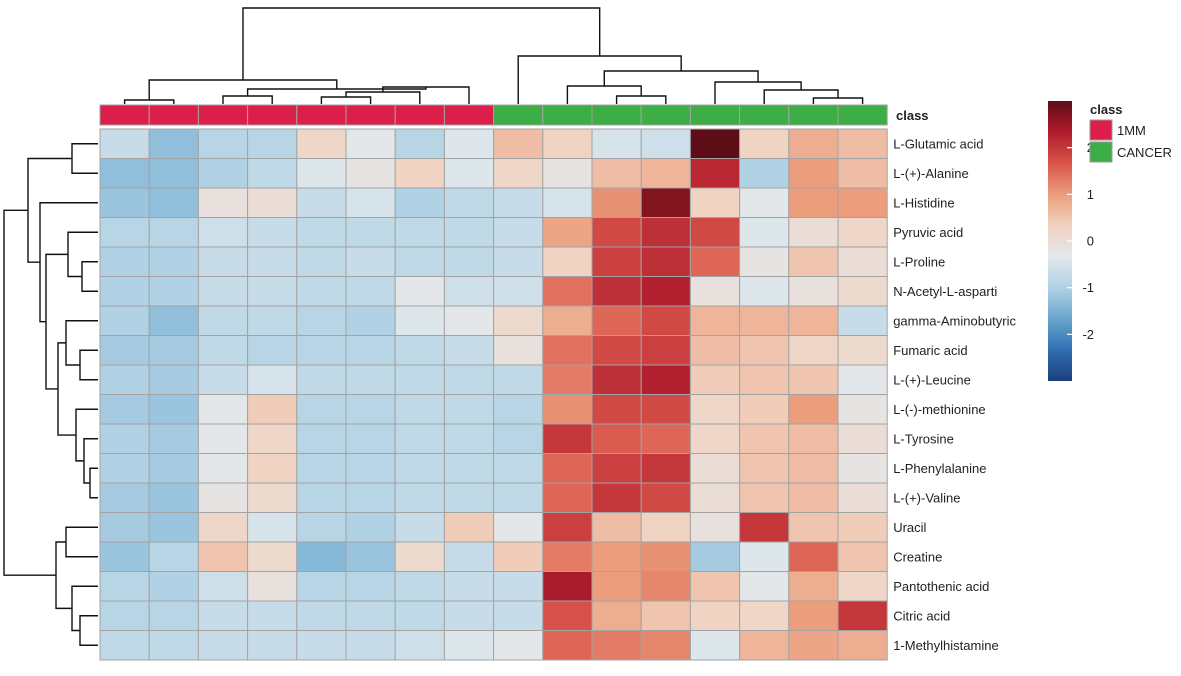 This screenshot has width=1181, height=676. I want to click on color-scale-tick-label: -1, so click(1088, 287).